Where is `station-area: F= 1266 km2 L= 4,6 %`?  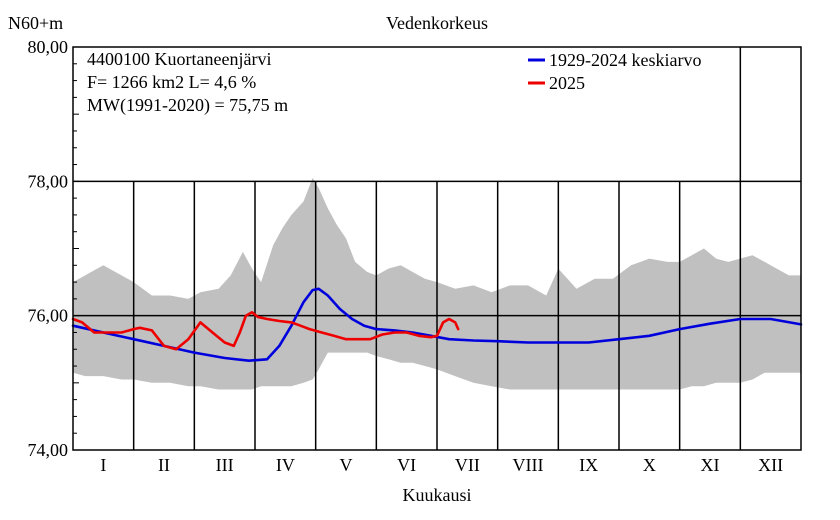 station-area: F= 1266 km2 L= 4,6 % is located at coordinates (171, 82).